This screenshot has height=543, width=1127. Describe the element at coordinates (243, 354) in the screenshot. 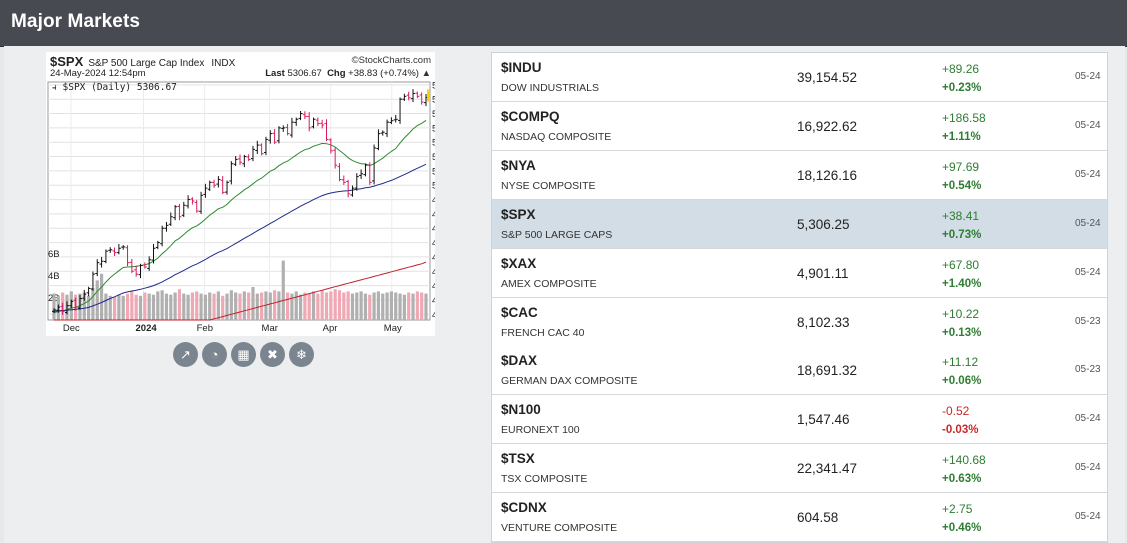

I see `candle-chart-button: ▦` at that location.